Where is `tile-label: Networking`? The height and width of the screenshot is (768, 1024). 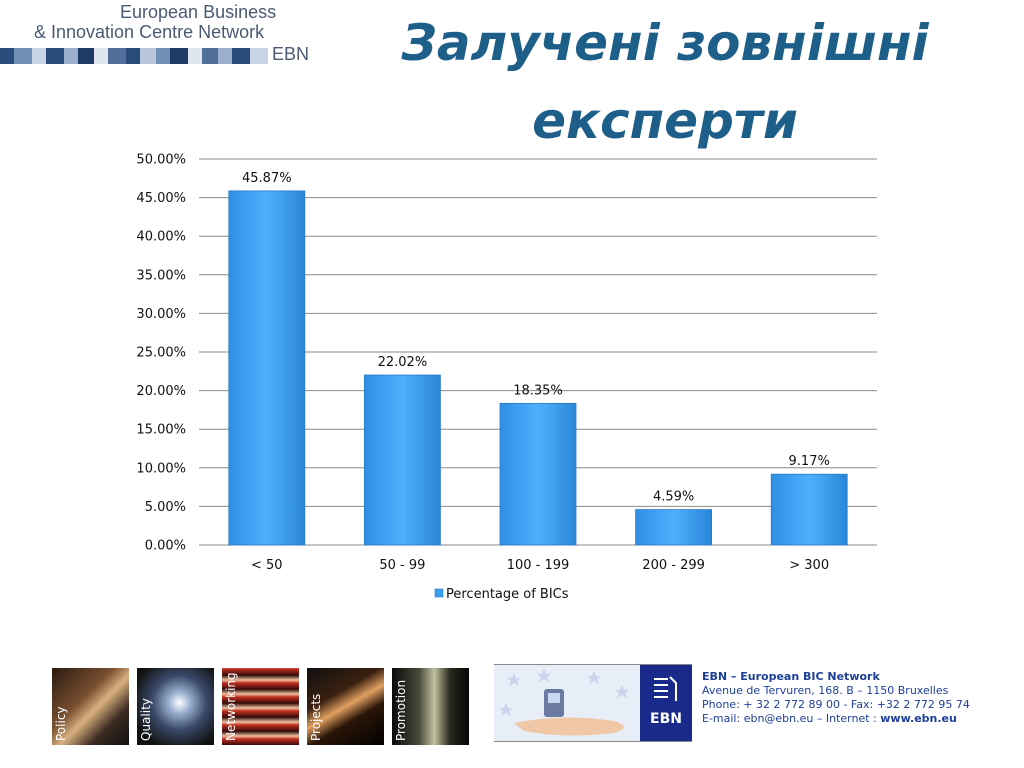 tile-label: Networking is located at coordinates (231, 706).